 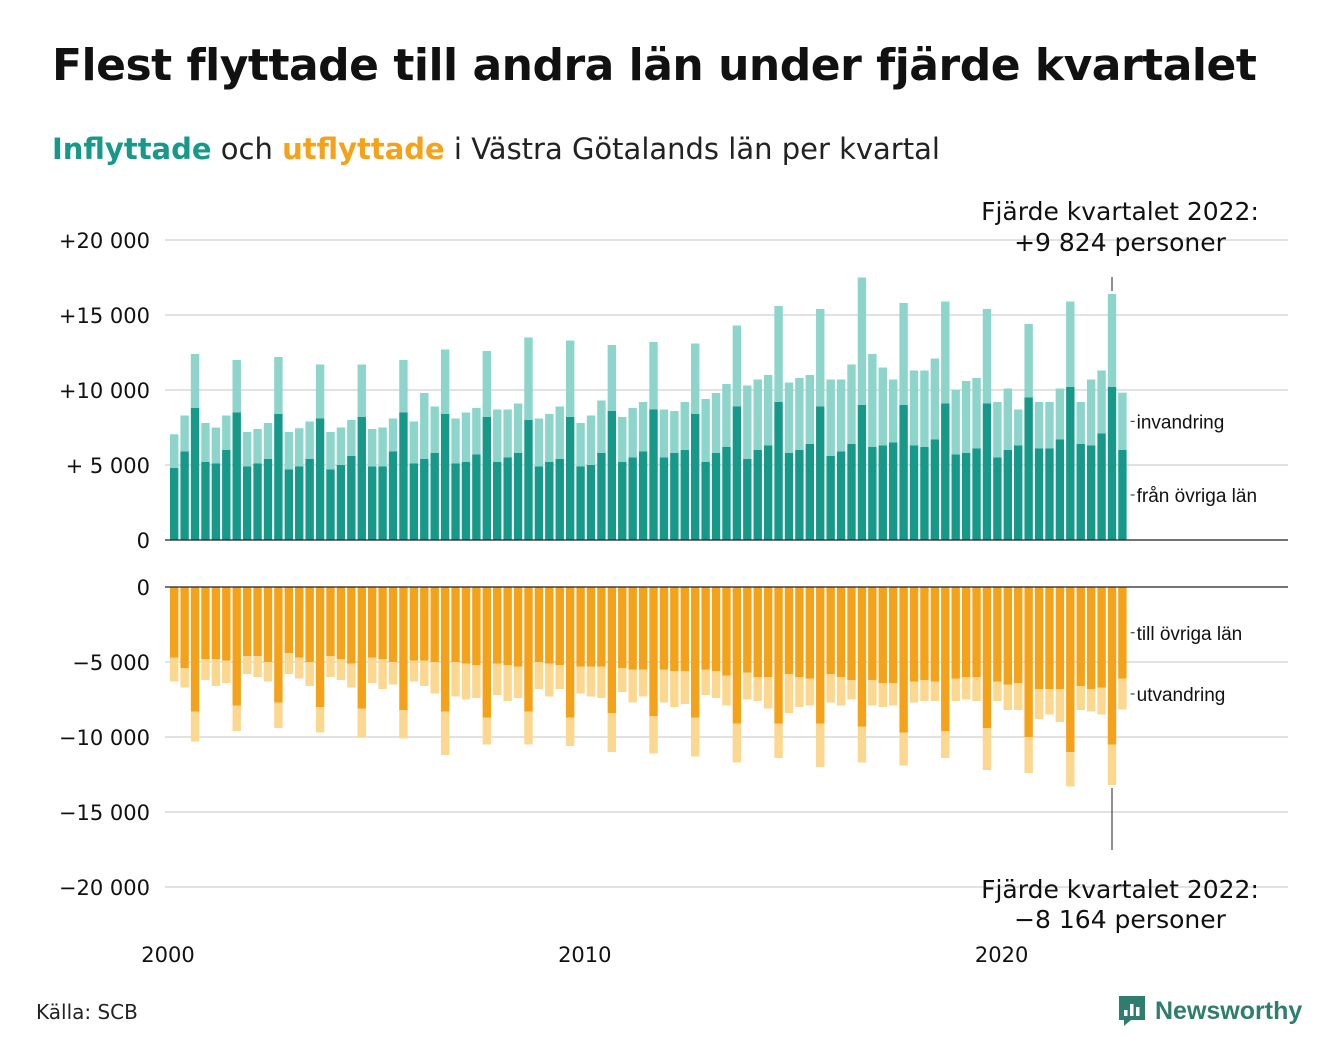 What do you see at coordinates (1209, 1011) in the screenshot?
I see `newsworthy-logo: Newsworthy` at bounding box center [1209, 1011].